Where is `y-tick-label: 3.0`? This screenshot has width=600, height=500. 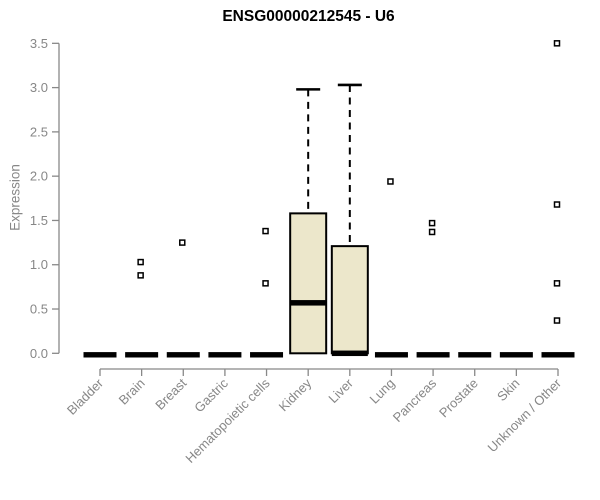
y-tick-label: 3.0 is located at coordinates (39, 87).